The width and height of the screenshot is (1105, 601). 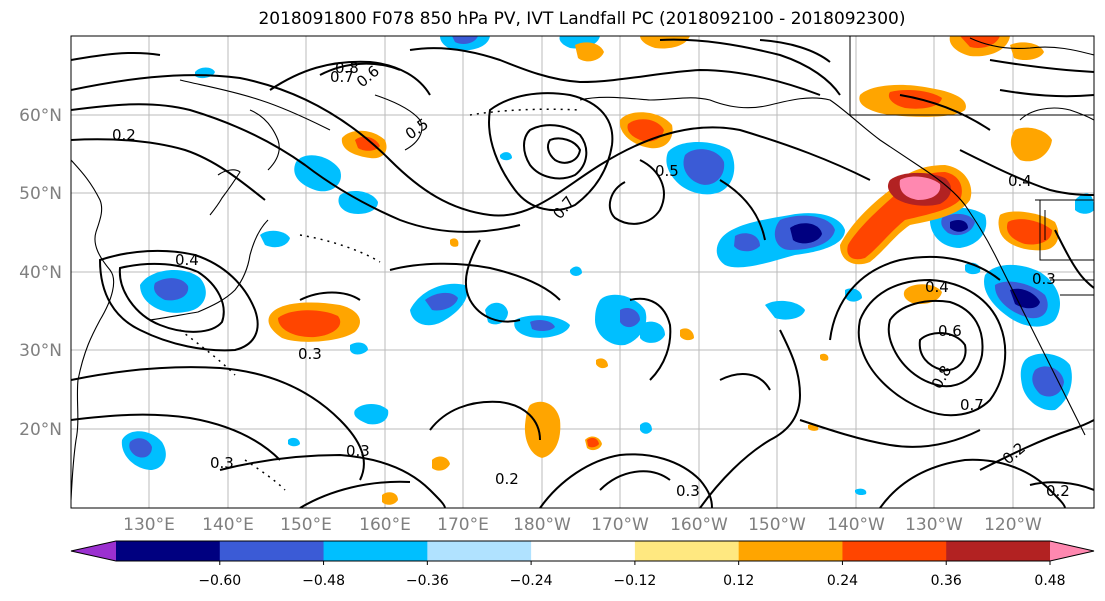 I want to click on colorbar-outline, so click(x=582, y=551).